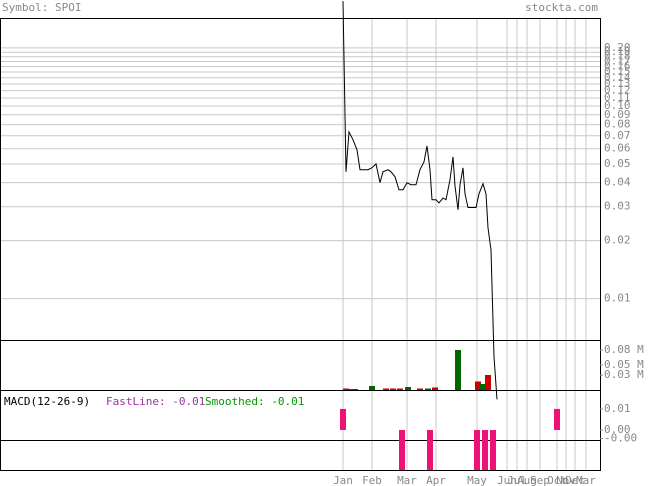 The image size is (655, 486). What do you see at coordinates (624, 364) in the screenshot?
I see `y-tick-label: 0.05 M` at bounding box center [624, 364].